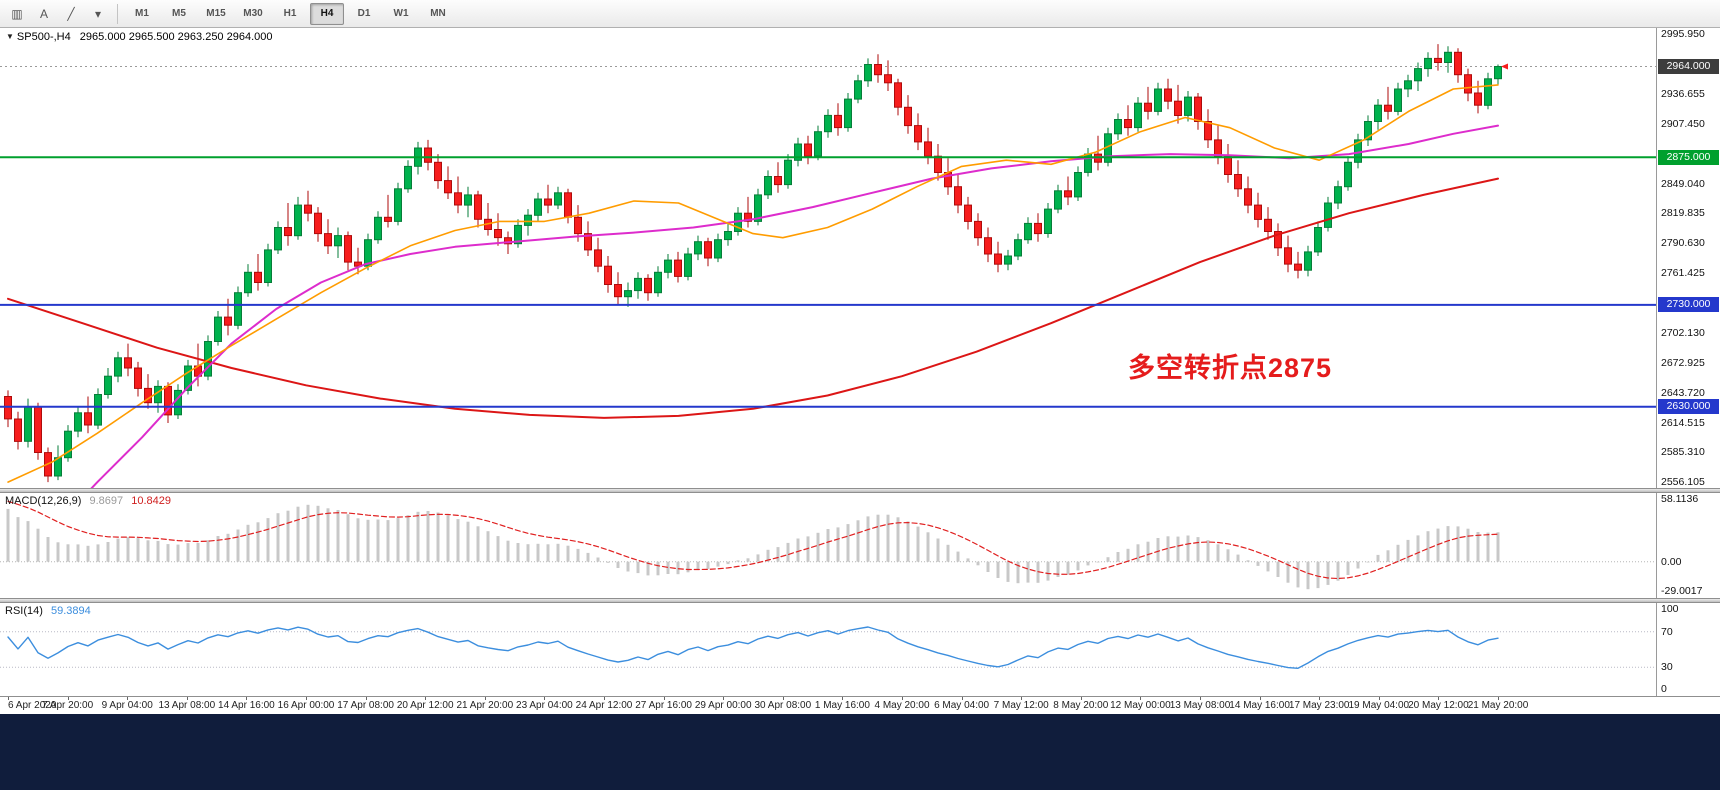  I want to click on timeframe-d1-button: D1, so click(364, 13).